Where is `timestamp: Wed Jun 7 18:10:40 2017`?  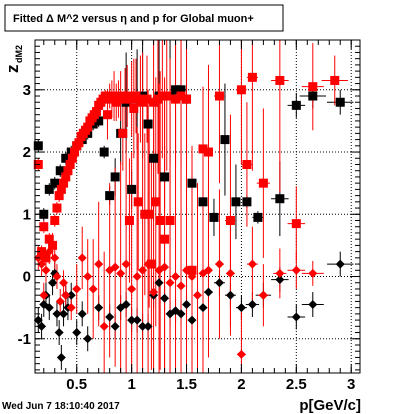 timestamp: Wed Jun 7 18:10:40 2017 is located at coordinates (61, 406).